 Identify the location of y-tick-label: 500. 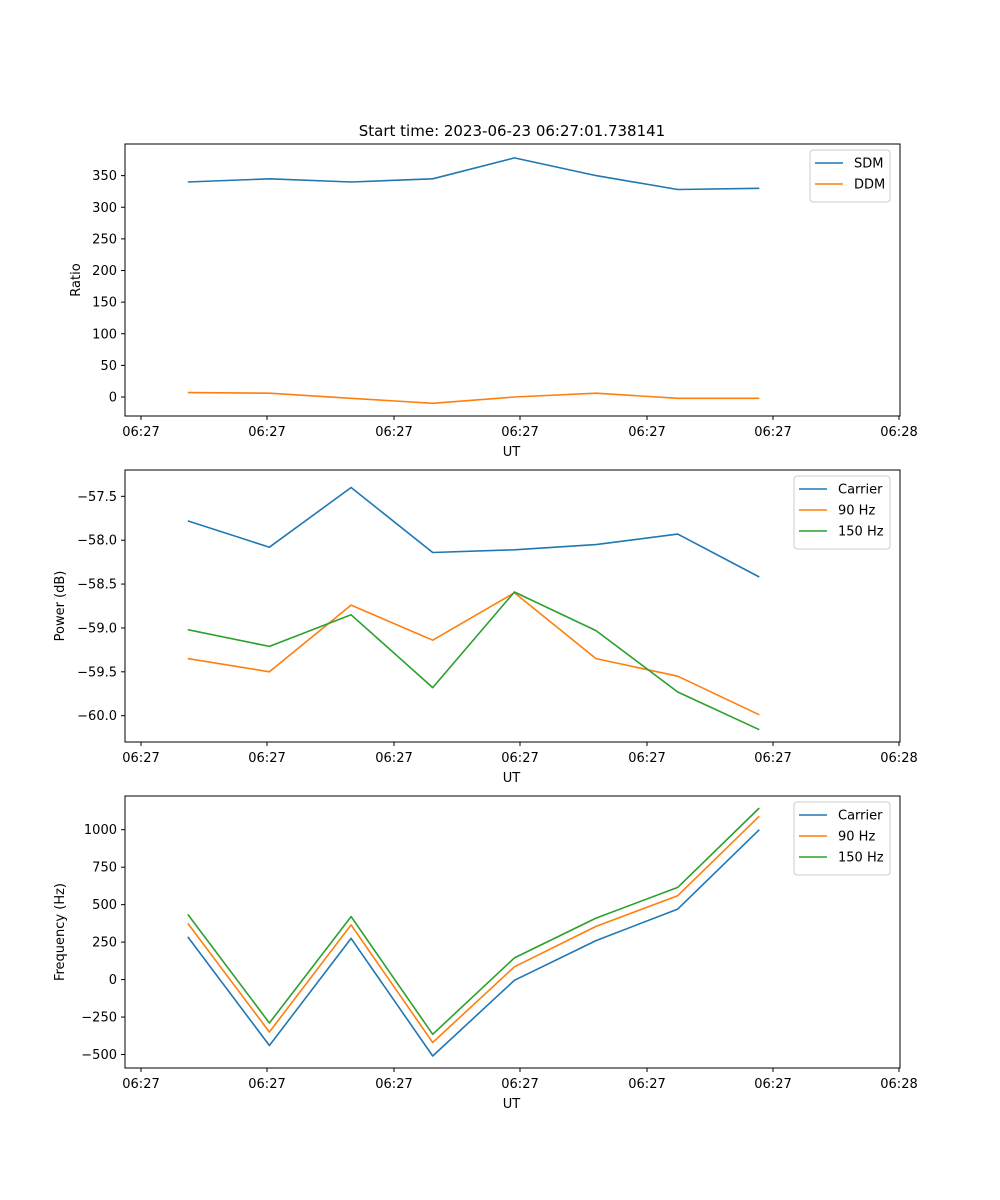
(104, 905).